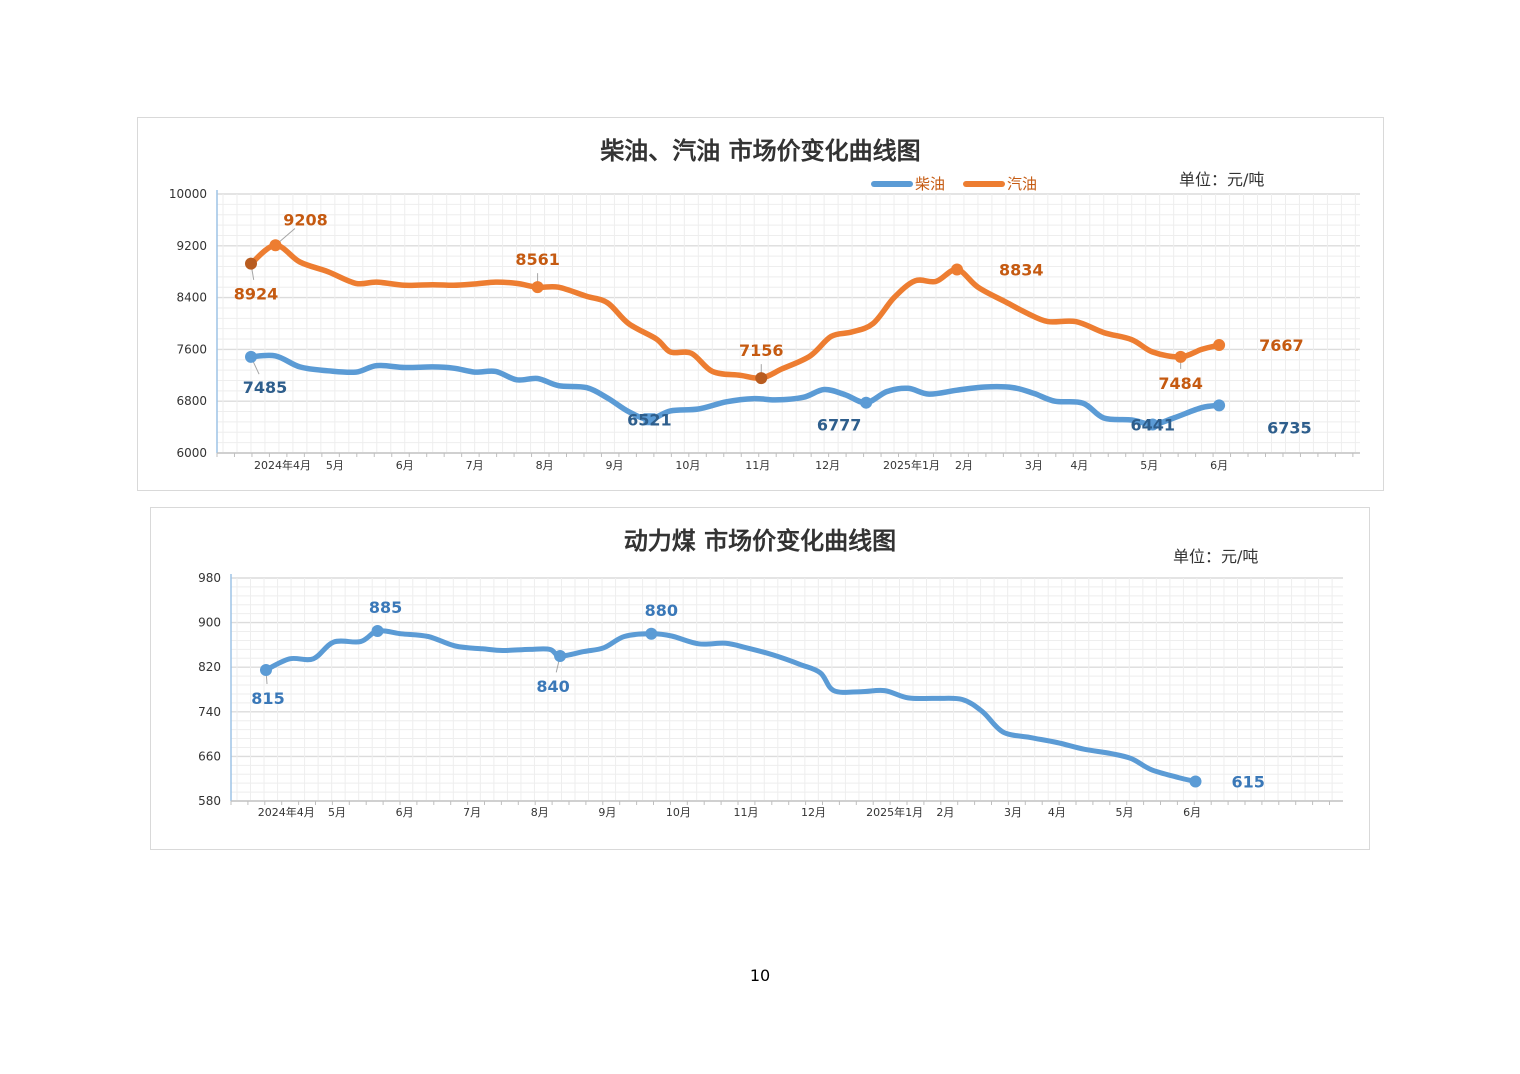 The height and width of the screenshot is (1074, 1520). I want to click on legend-item-gasoline: 汽油, so click(1000, 183).